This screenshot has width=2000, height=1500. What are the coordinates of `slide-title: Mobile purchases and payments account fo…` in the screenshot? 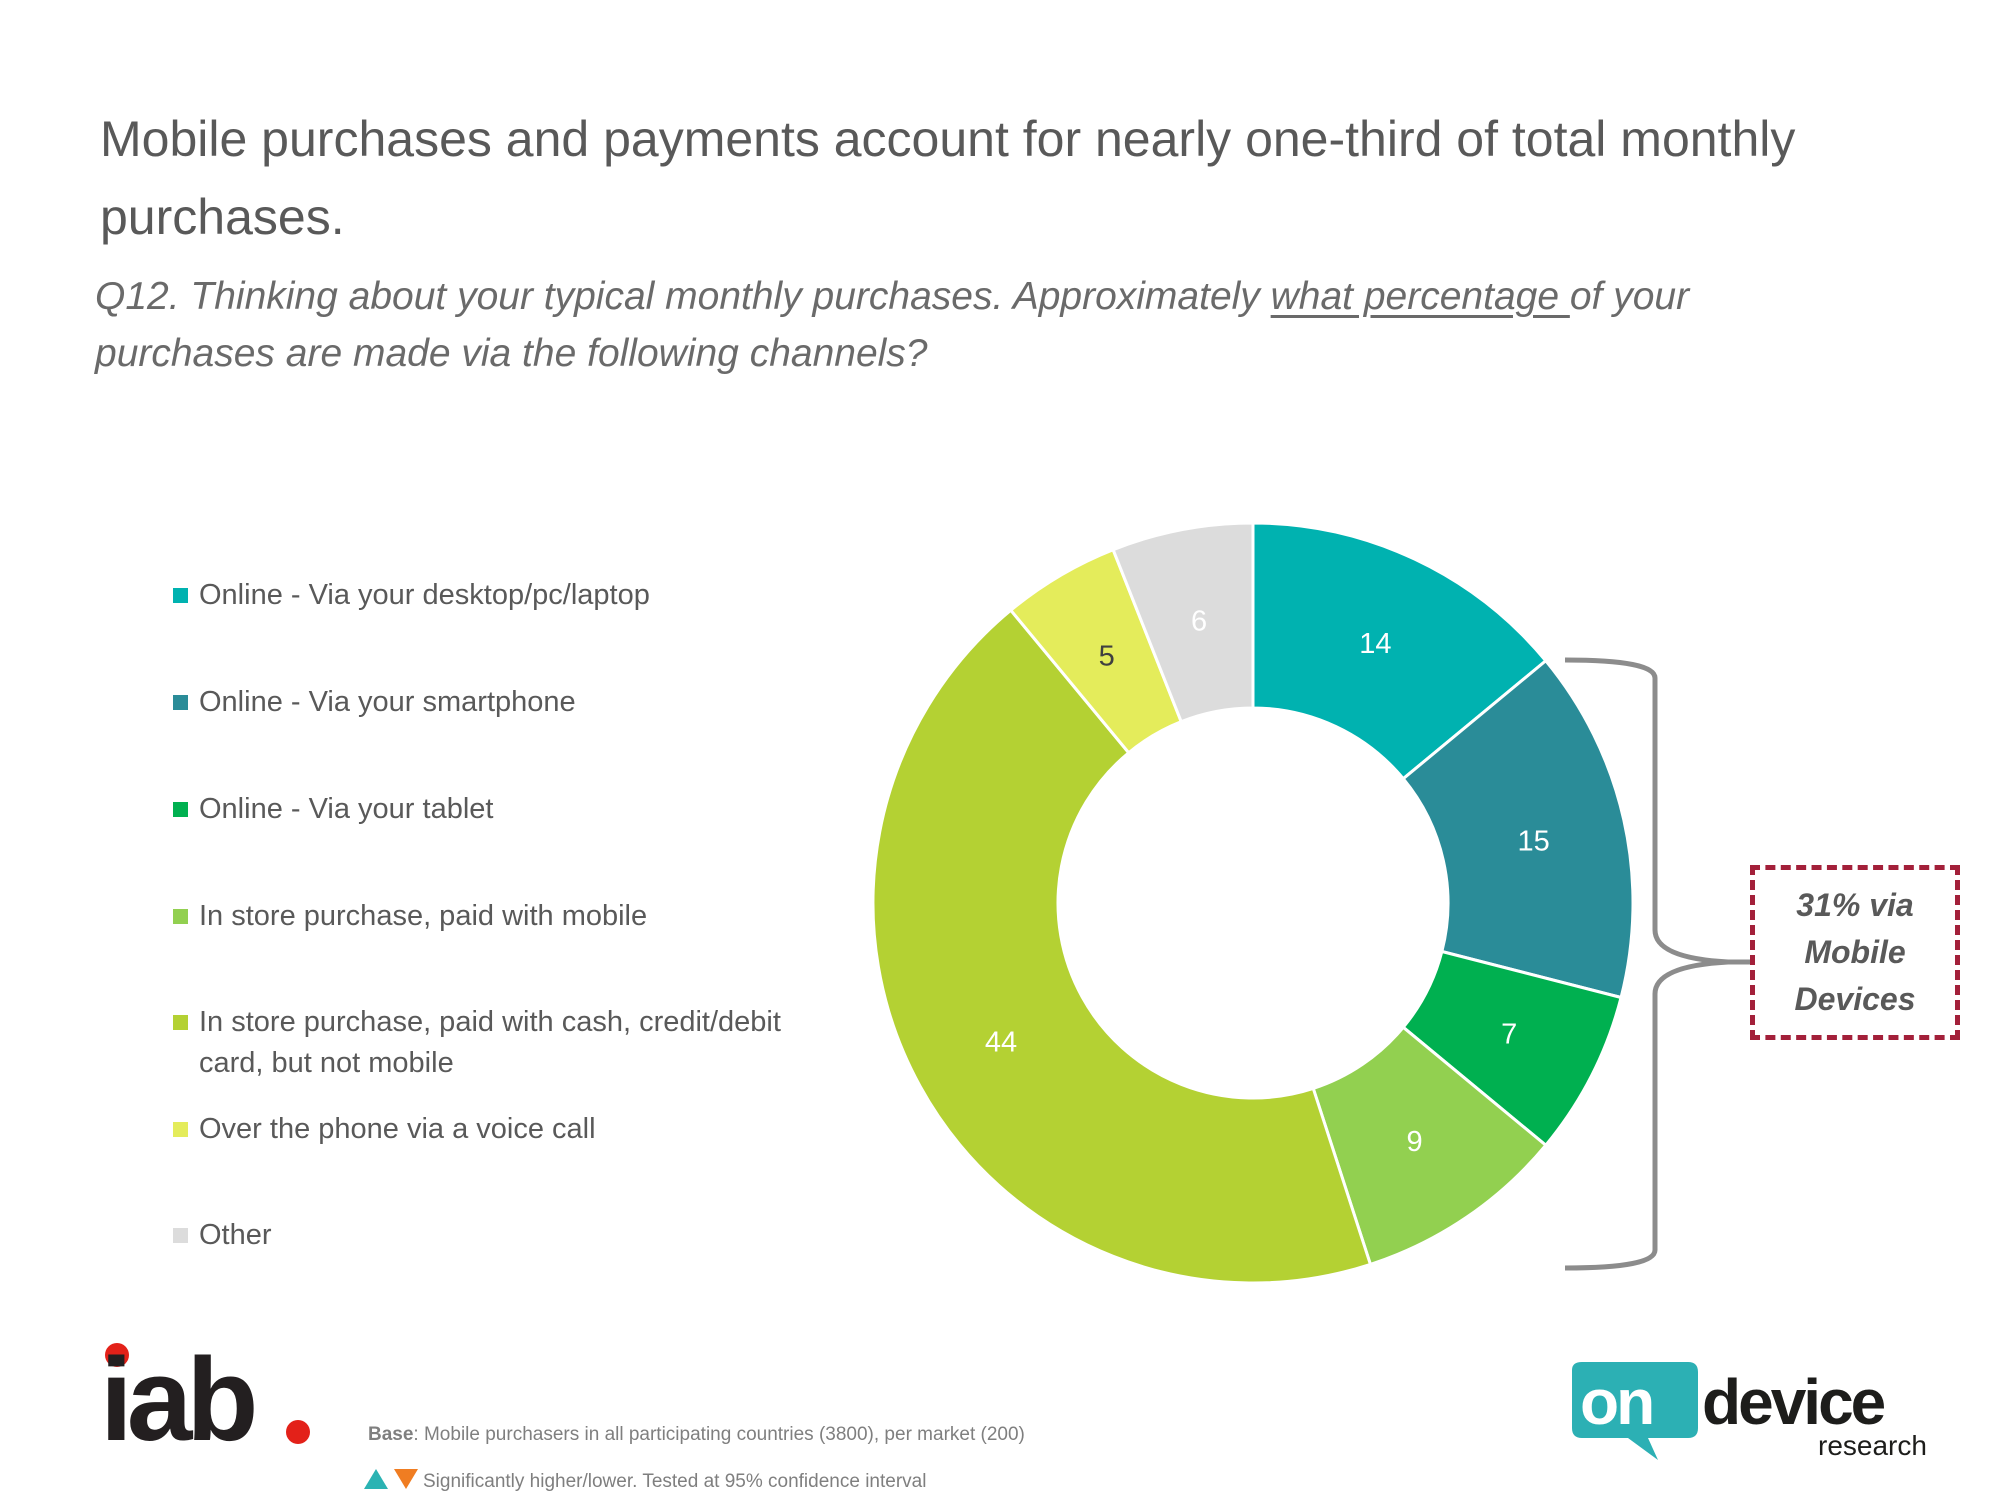 It's located at (948, 178).